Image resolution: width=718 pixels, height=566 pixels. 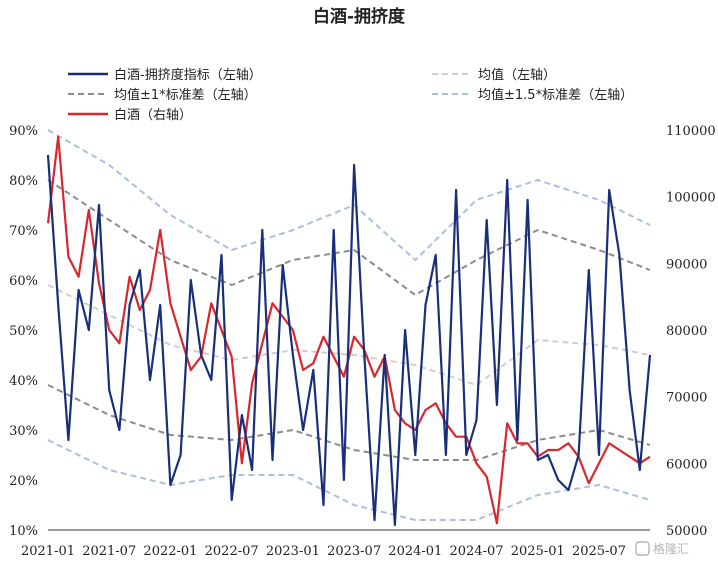 I want to click on legend-label: 均值±1*标准差（左轴）, so click(x=185, y=95).